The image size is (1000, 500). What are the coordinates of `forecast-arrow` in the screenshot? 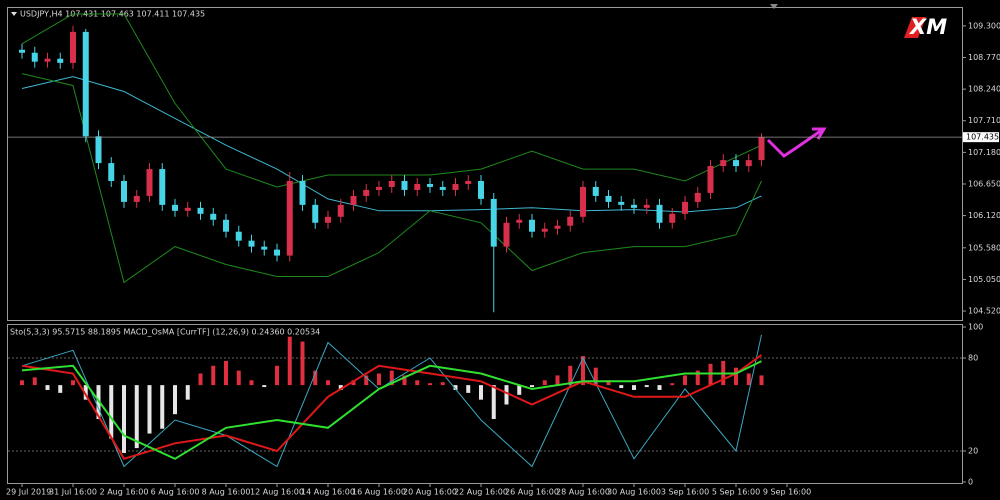 It's located at (796, 142).